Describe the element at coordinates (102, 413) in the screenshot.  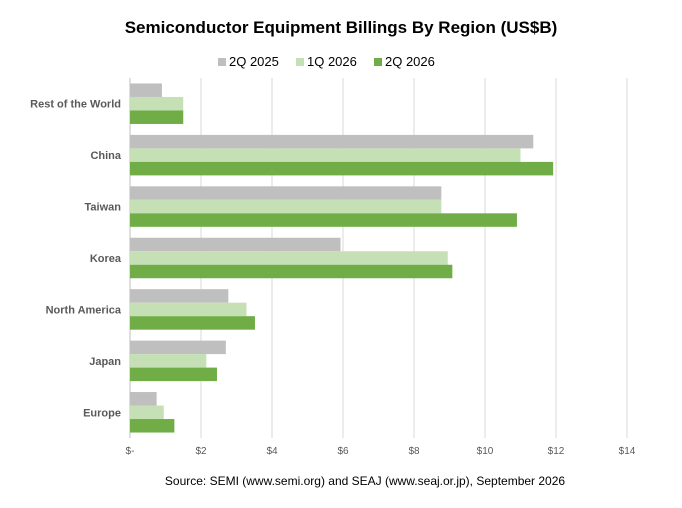
I see `category-label: Europe` at that location.